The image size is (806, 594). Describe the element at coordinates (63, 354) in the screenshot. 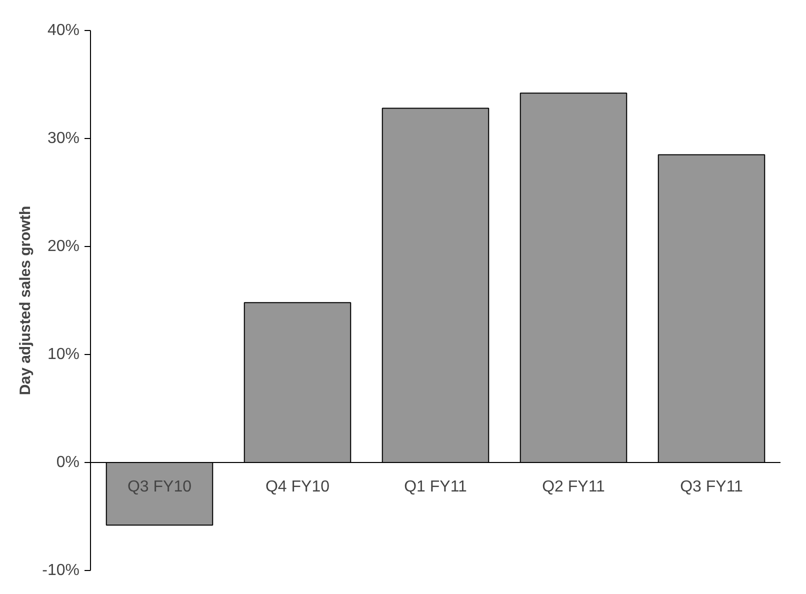

I see `y-tick-label: 10%` at that location.